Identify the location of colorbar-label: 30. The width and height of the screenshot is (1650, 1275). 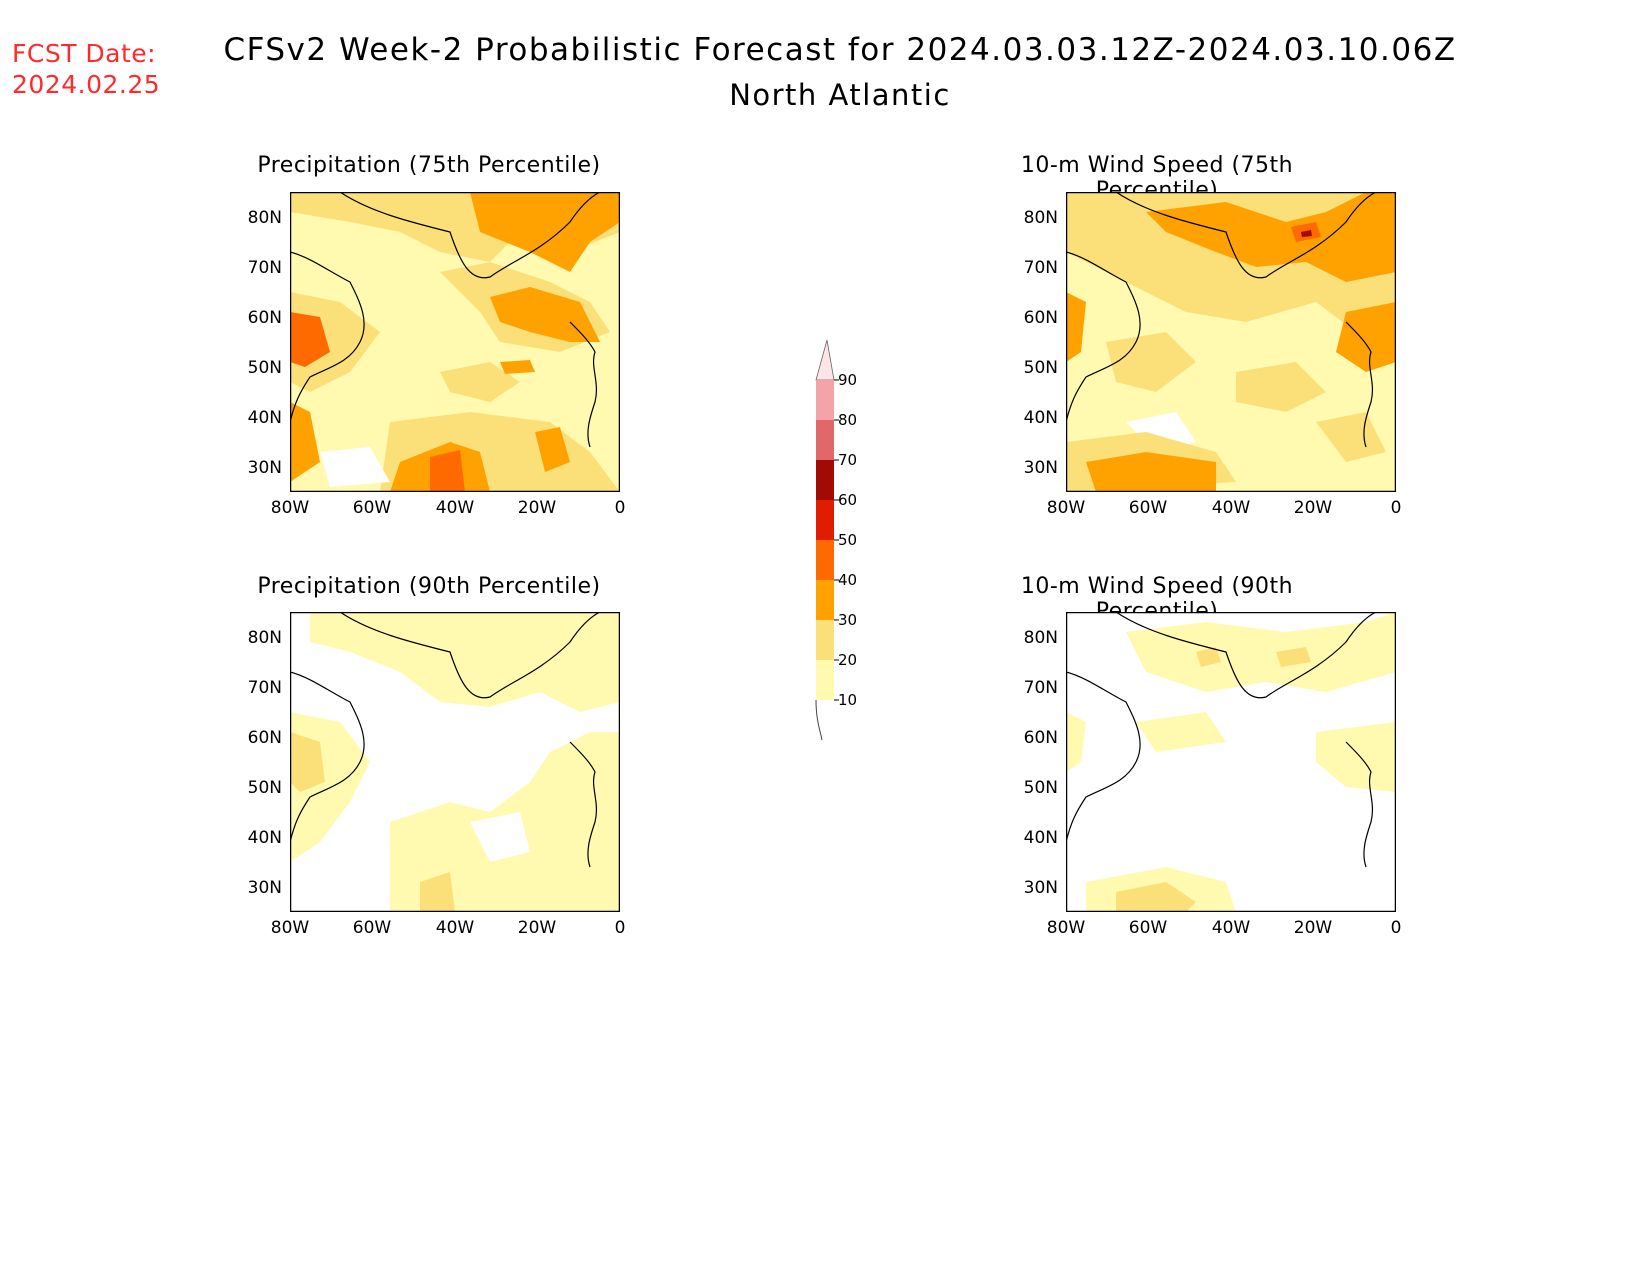
(848, 620).